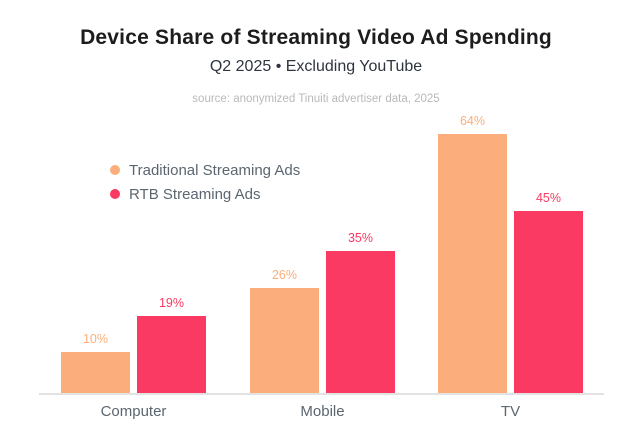  Describe the element at coordinates (472, 263) in the screenshot. I see `bar-traditional-tv` at that location.